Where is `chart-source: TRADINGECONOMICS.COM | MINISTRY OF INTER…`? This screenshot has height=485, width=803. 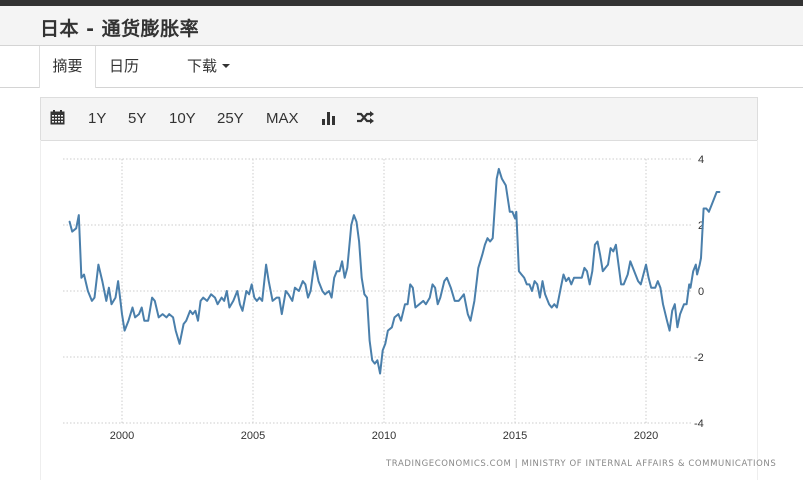
chart-source: TRADINGECONOMICS.COM | MINISTRY OF INTER… is located at coordinates (581, 464).